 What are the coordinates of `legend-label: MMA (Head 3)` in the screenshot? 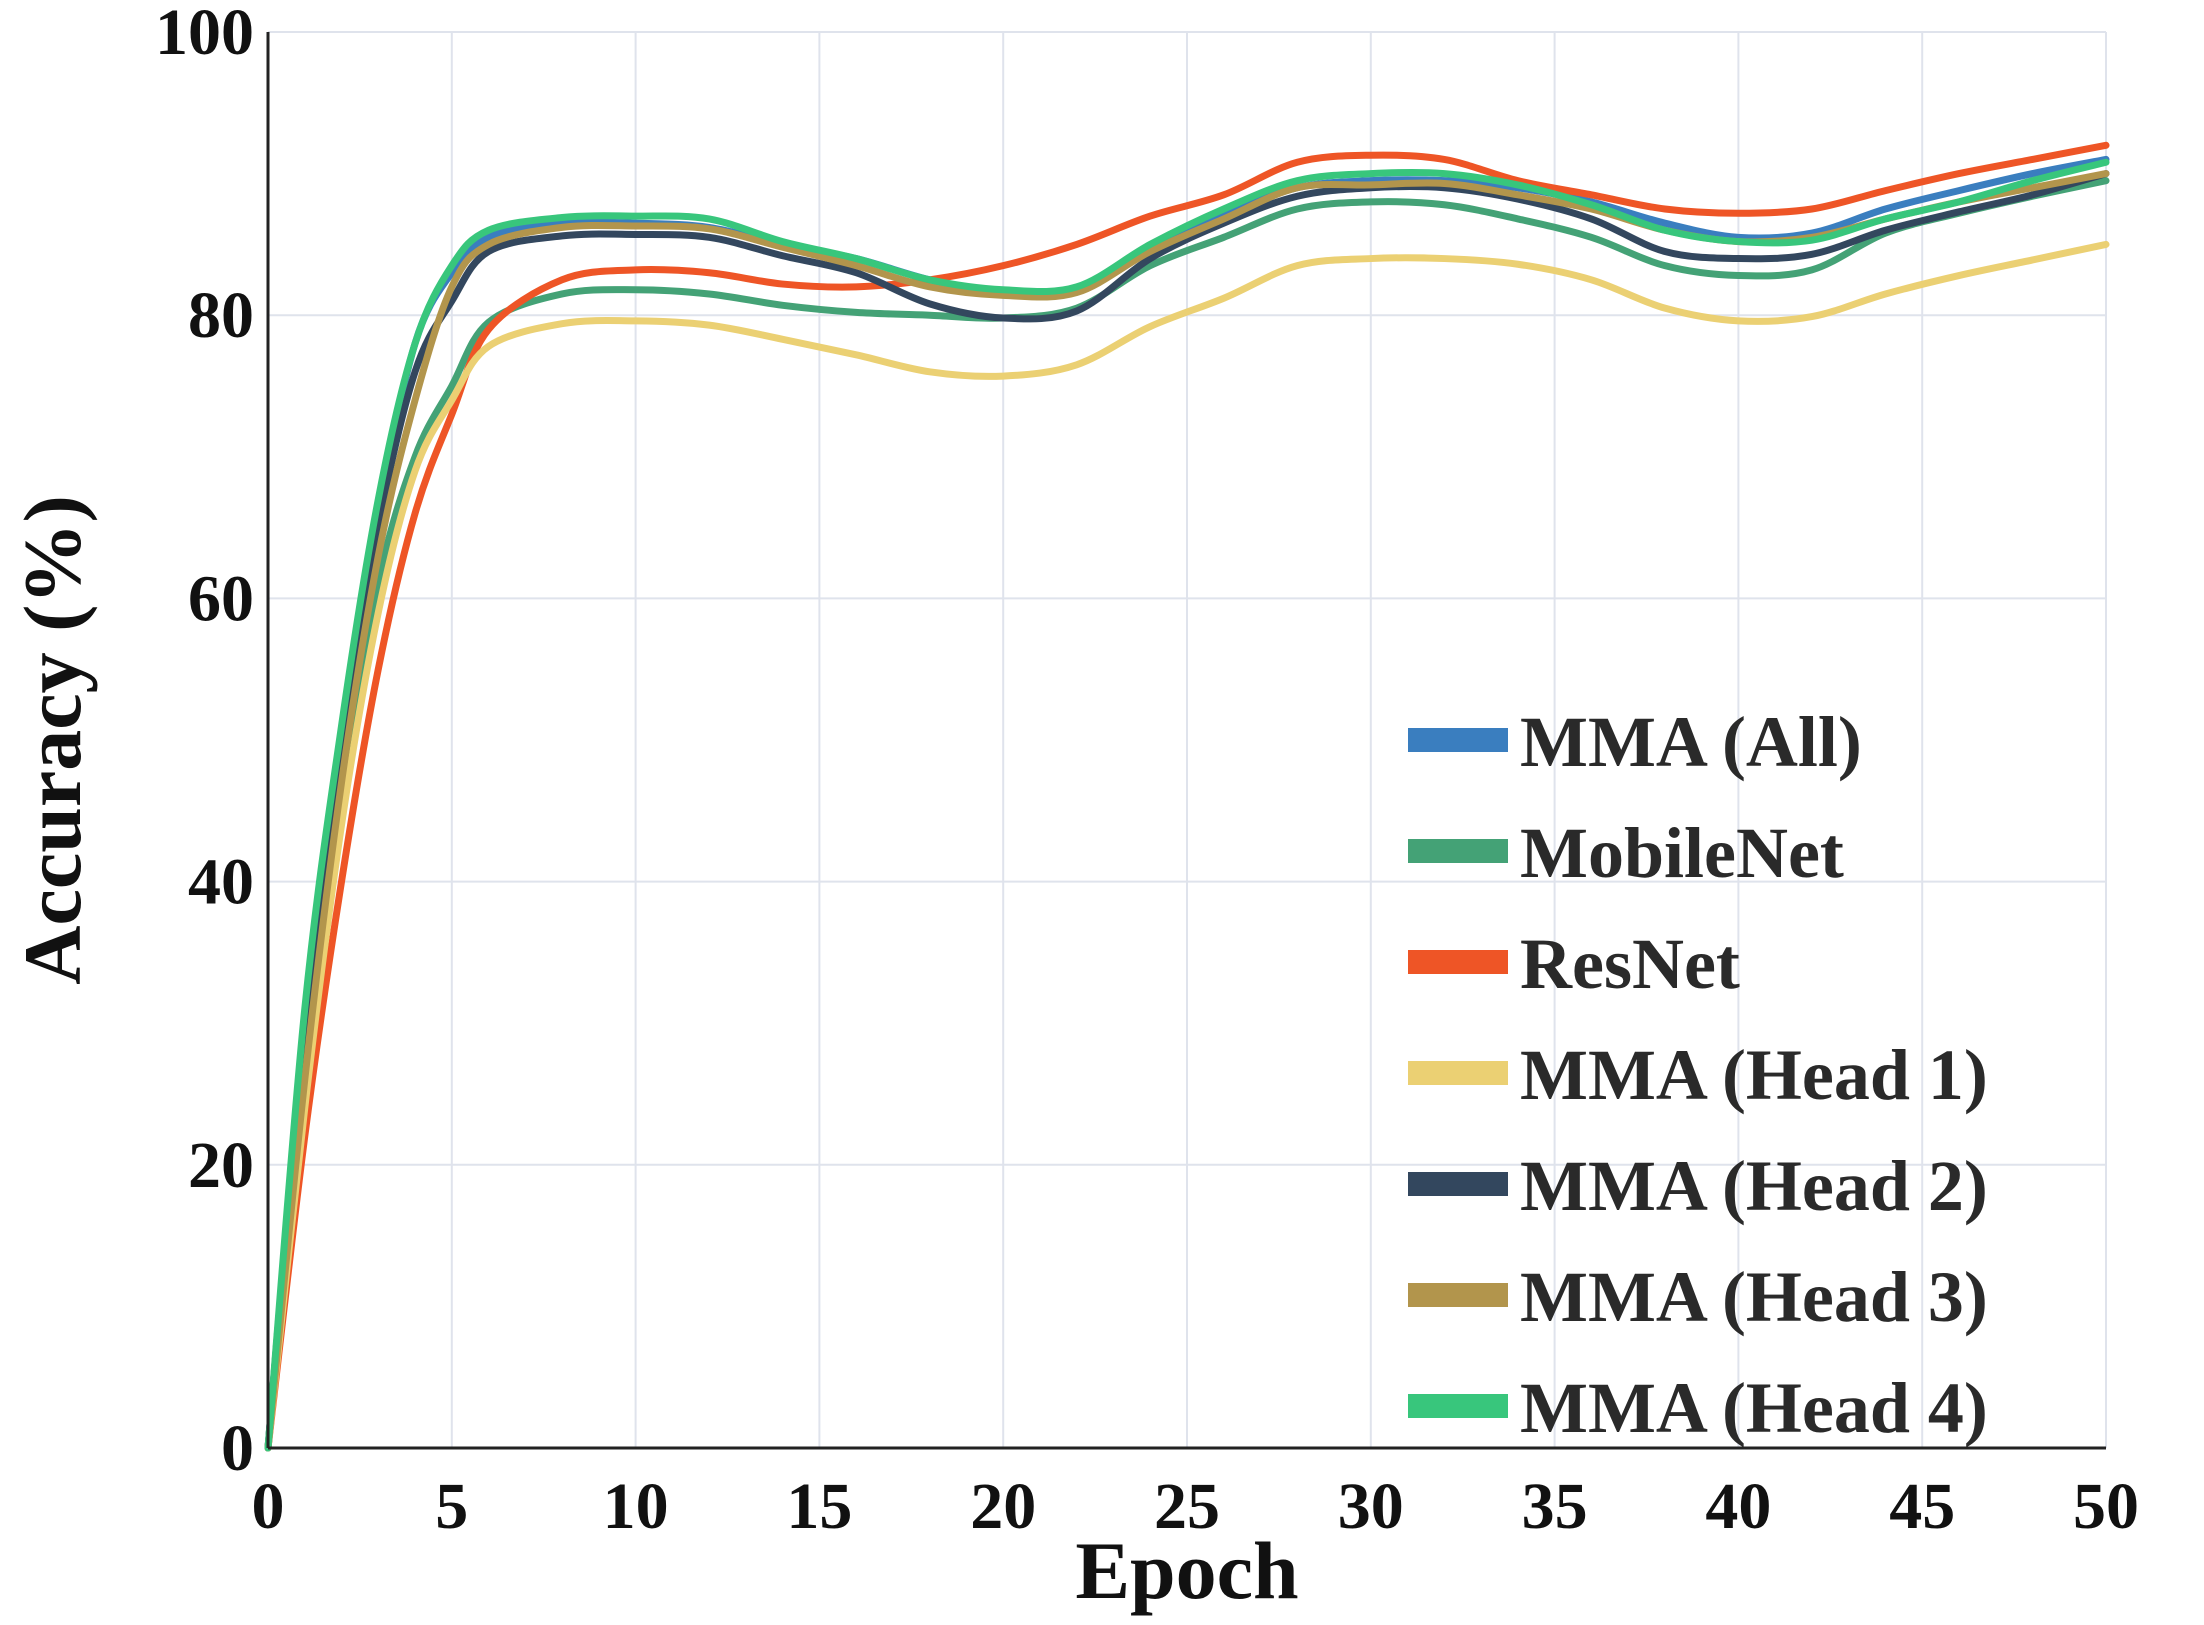 It's located at (1754, 1297).